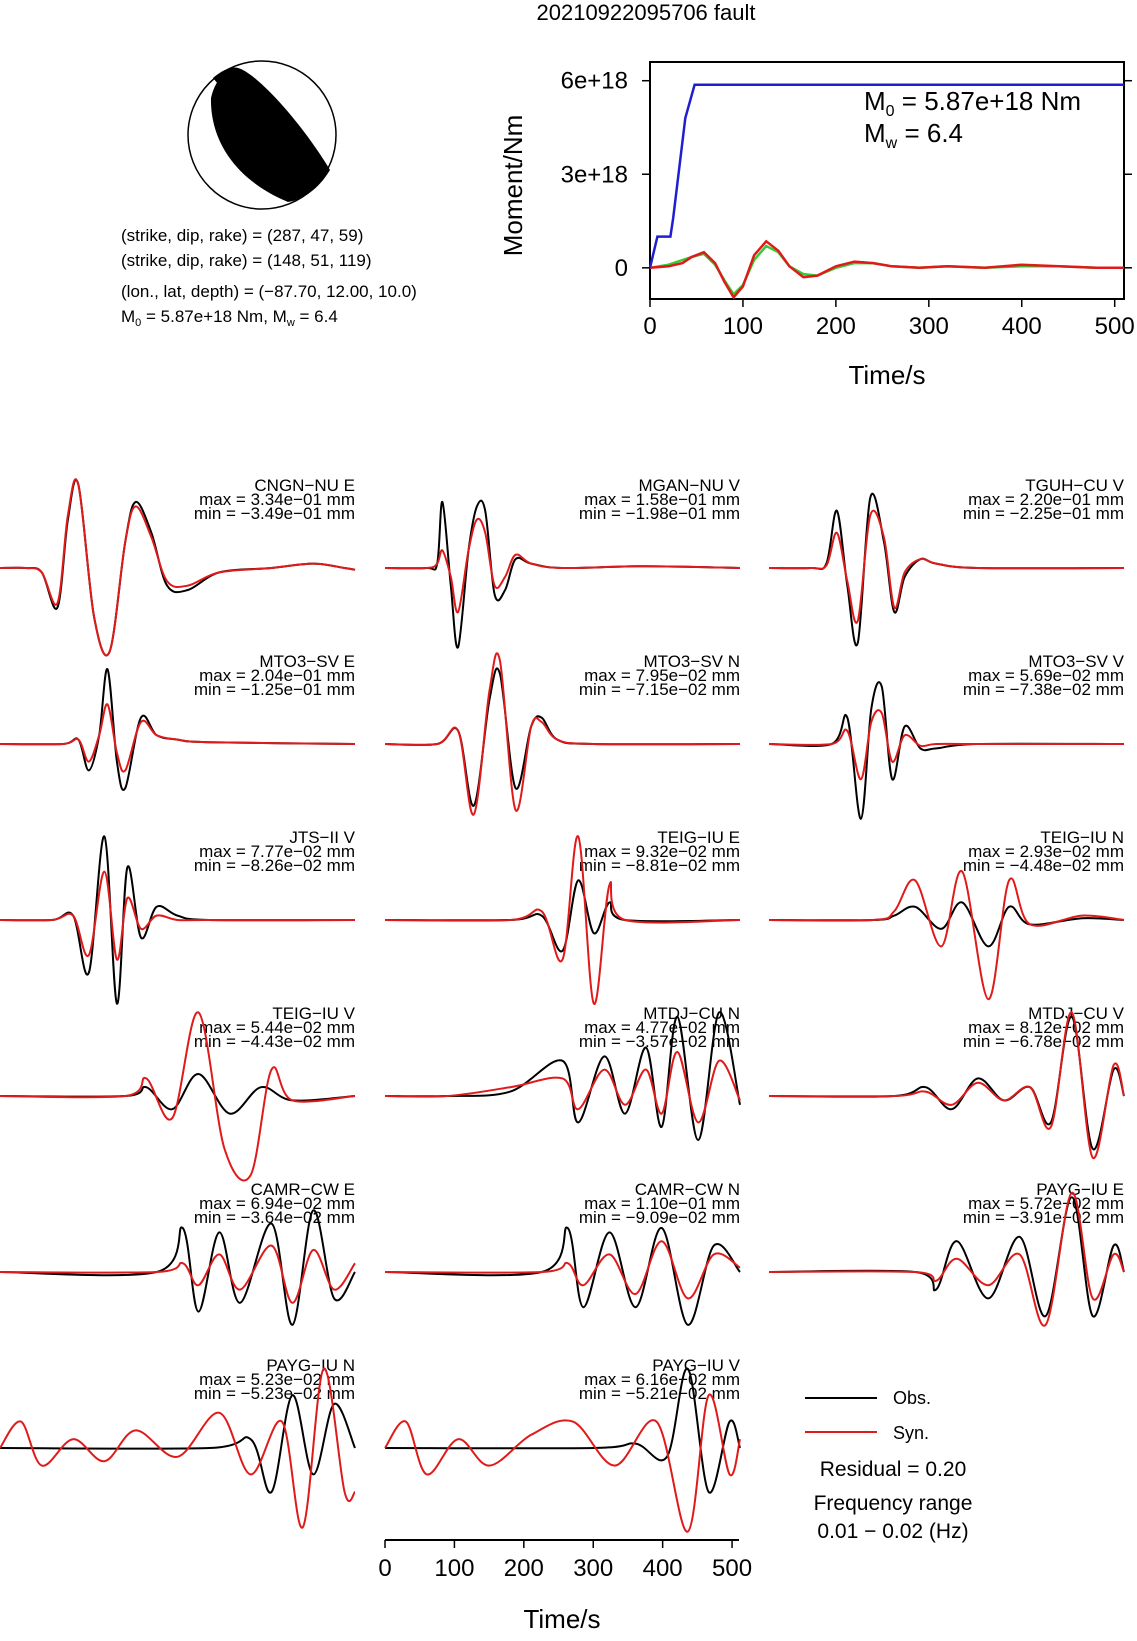 The height and width of the screenshot is (1641, 1137). What do you see at coordinates (1115, 326) in the screenshot?
I see `moment-x-tick-label: 500` at bounding box center [1115, 326].